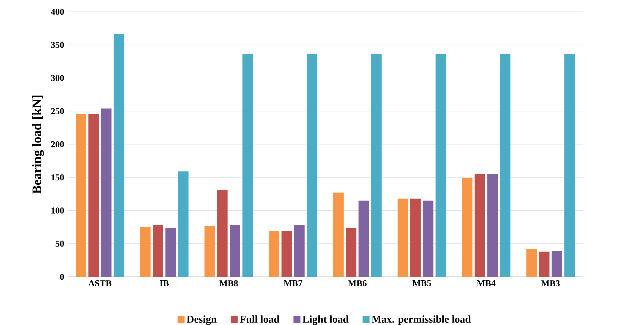 The width and height of the screenshot is (617, 325). What do you see at coordinates (357, 283) in the screenshot?
I see `x-tick-label: MB6` at bounding box center [357, 283].